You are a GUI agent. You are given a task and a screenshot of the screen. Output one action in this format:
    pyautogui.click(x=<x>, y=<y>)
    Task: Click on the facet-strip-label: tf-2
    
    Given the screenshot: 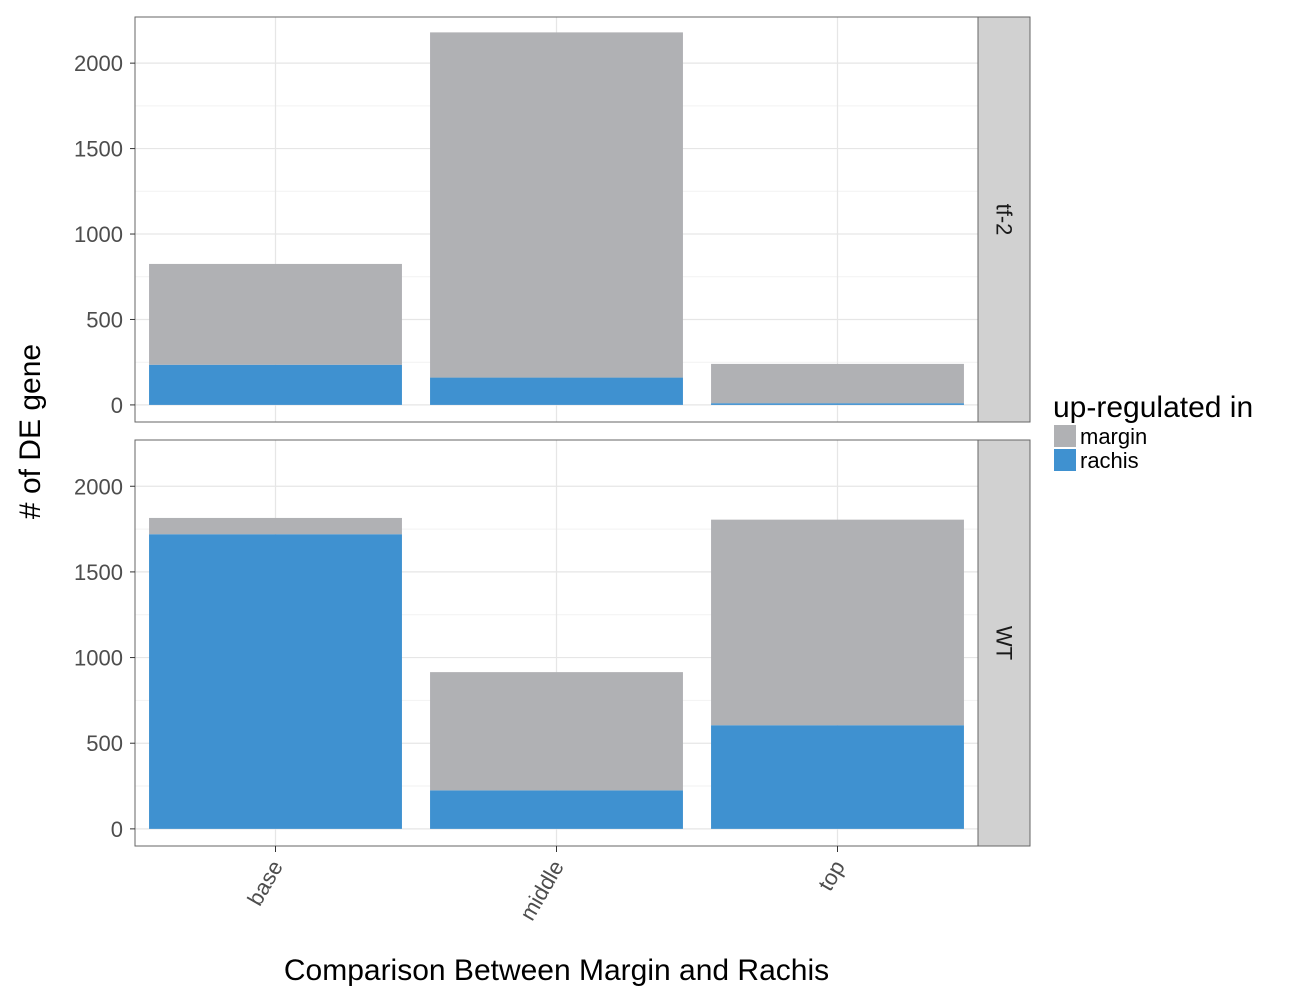 What is the action you would take?
    pyautogui.click(x=1004, y=220)
    